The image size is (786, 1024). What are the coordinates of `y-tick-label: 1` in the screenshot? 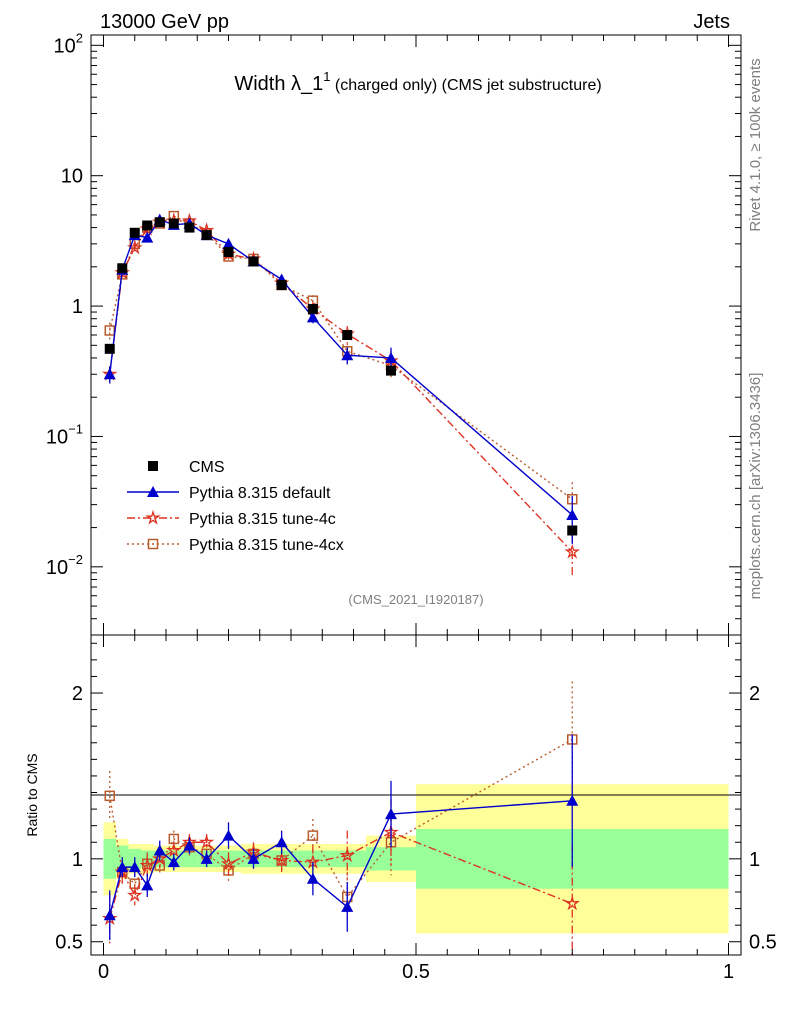 It's located at (77, 307).